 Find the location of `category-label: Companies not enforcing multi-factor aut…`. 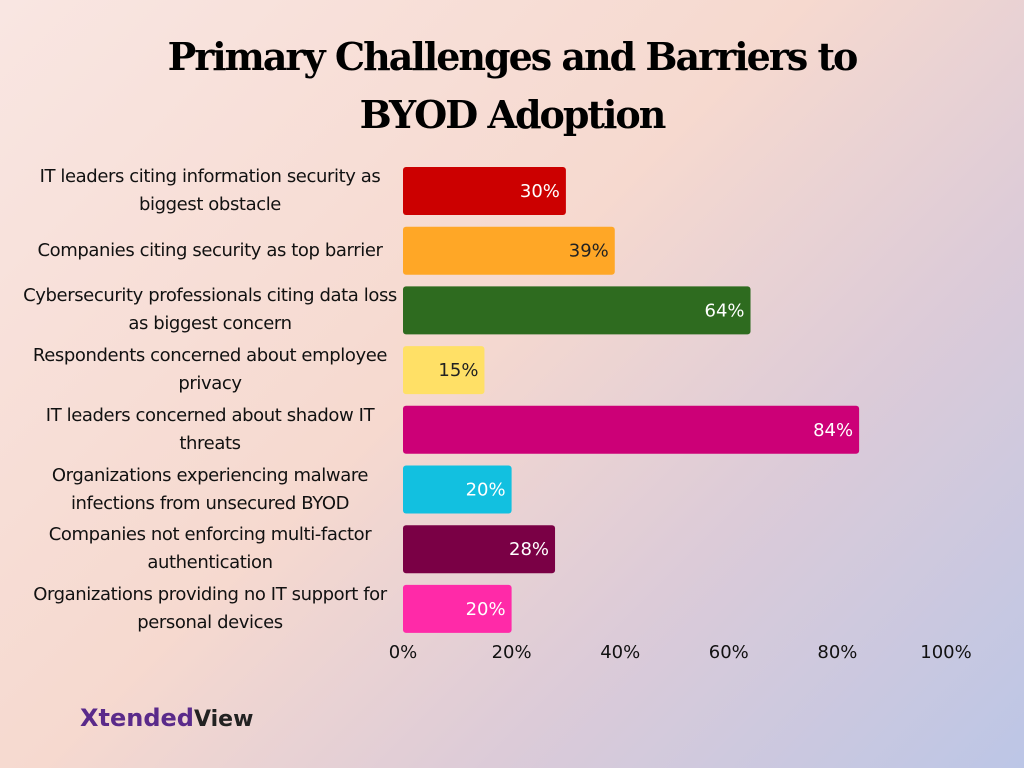

category-label: Companies not enforcing multi-factor aut… is located at coordinates (210, 549).